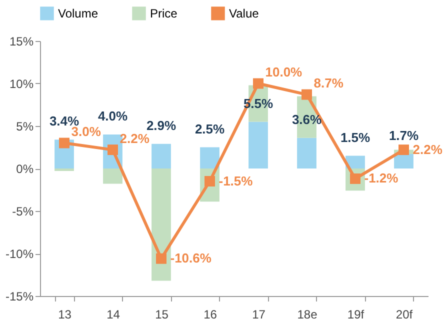 The image size is (447, 324). I want to click on x-tick-label: 20f, so click(405, 315).